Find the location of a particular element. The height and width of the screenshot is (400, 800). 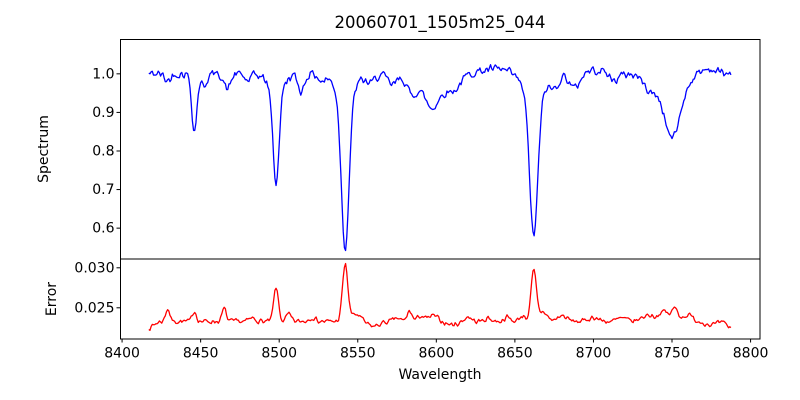

chart-title: 20060701_1505m25_044 is located at coordinates (439, 23).